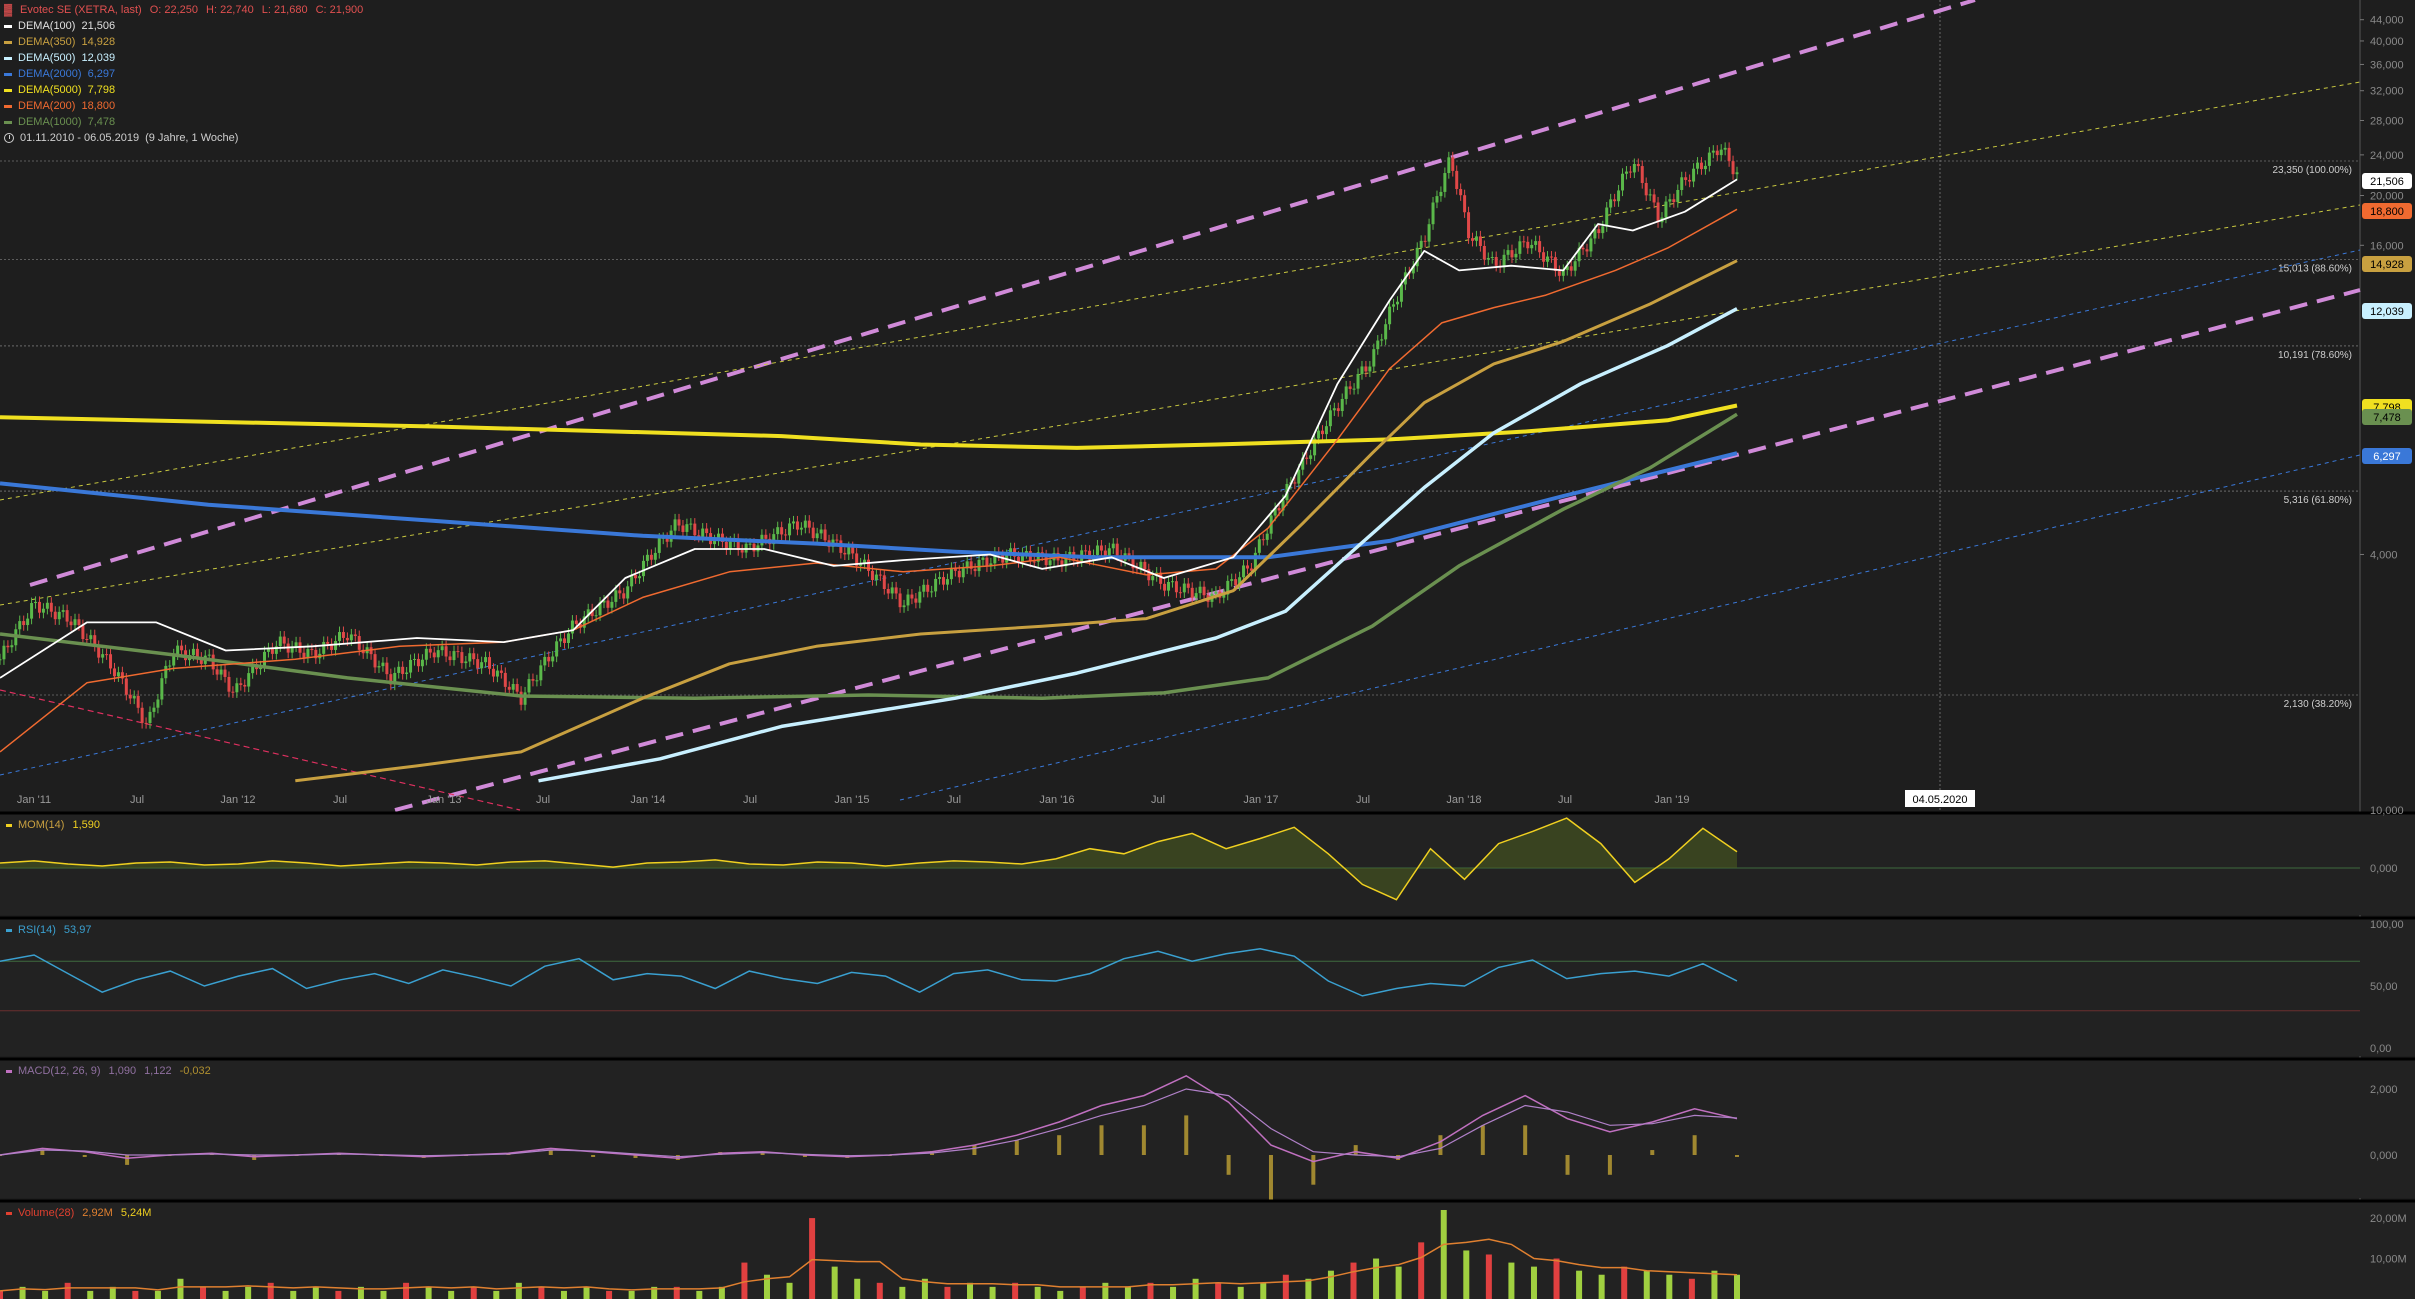 This screenshot has height=1299, width=2415. Describe the element at coordinates (98, 106) in the screenshot. I see `legend-value: 18,800` at that location.